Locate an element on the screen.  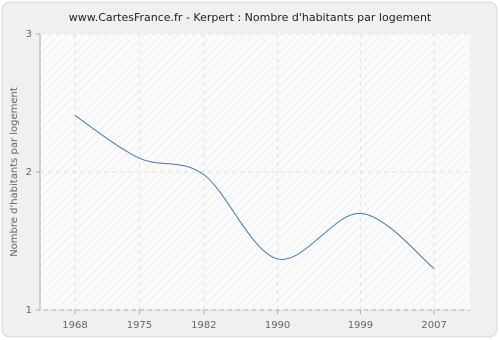
x-tick-label: 1982 is located at coordinates (203, 325).